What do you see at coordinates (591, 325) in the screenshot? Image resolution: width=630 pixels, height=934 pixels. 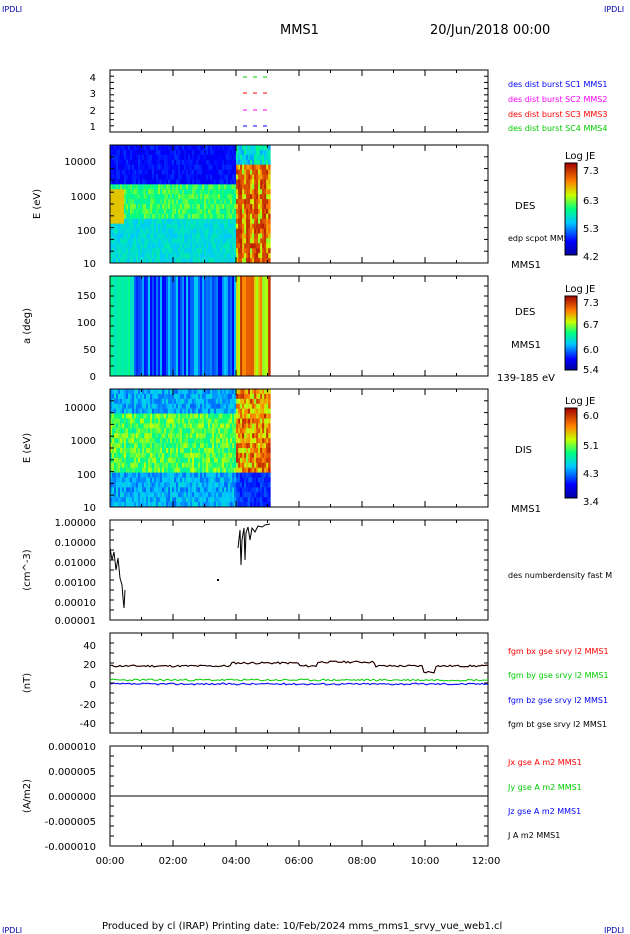 I see `des-pitch-cbar-tick: 6.7` at bounding box center [591, 325].